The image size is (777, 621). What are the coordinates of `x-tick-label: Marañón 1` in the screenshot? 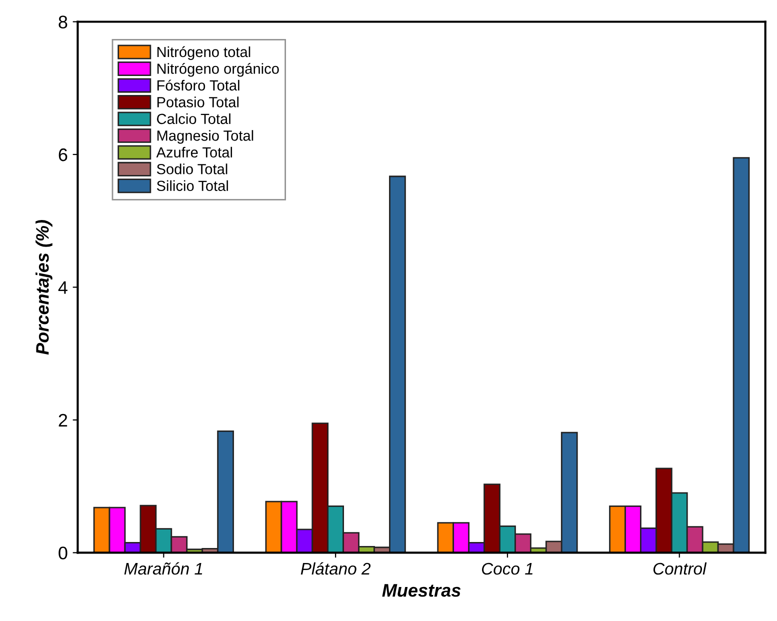 It's located at (163, 568).